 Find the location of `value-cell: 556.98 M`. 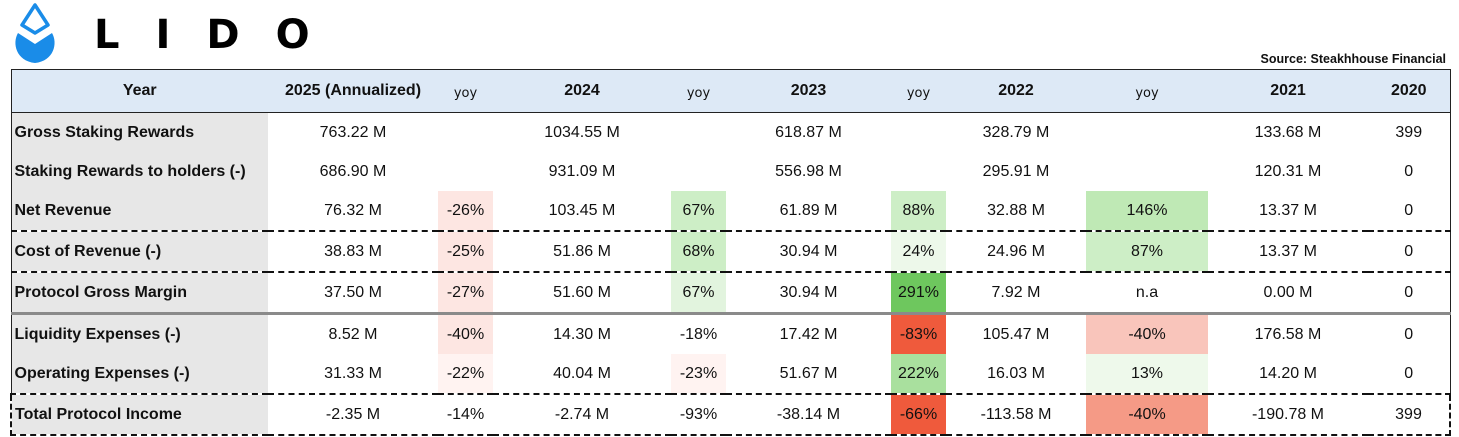

value-cell: 556.98 M is located at coordinates (808, 171).